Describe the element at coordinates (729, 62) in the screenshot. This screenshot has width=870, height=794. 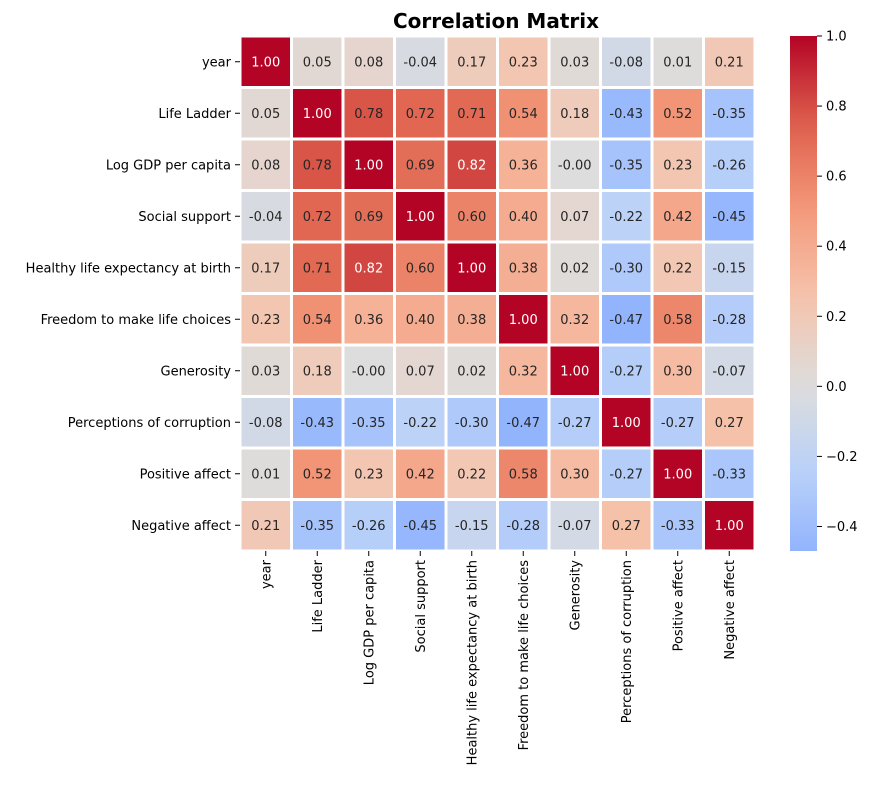
I see `cell-value-label: 0.21` at that location.